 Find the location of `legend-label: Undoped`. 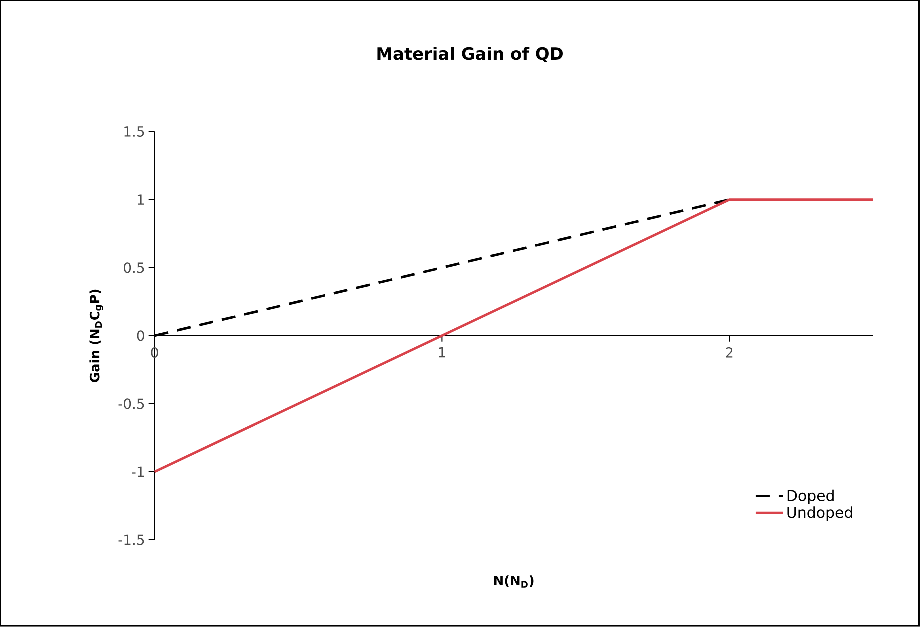

legend-label: Undoped is located at coordinates (820, 514).